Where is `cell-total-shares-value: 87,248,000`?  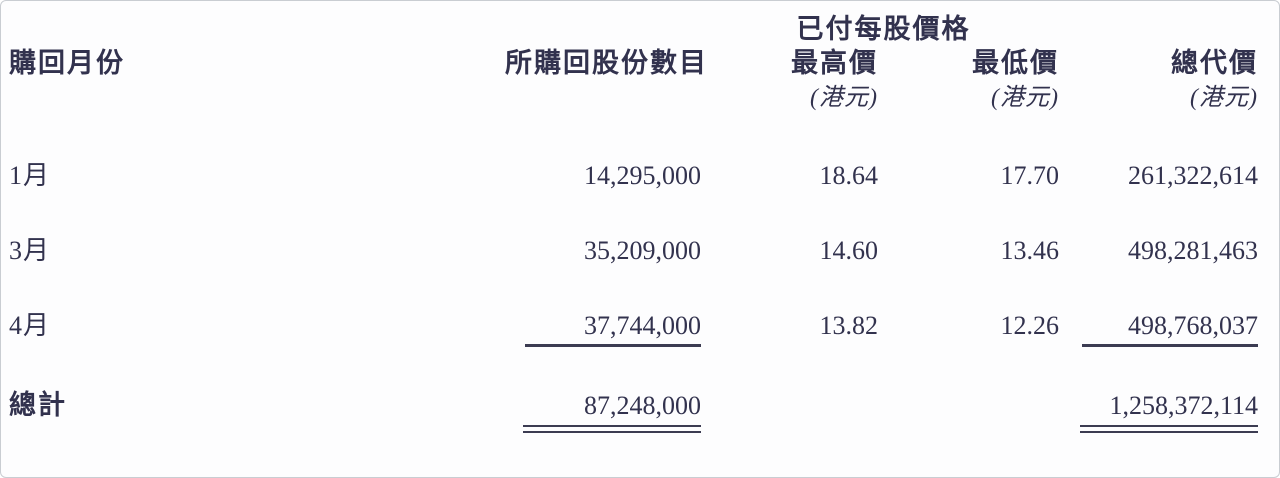 cell-total-shares-value: 87,248,000 is located at coordinates (642, 406).